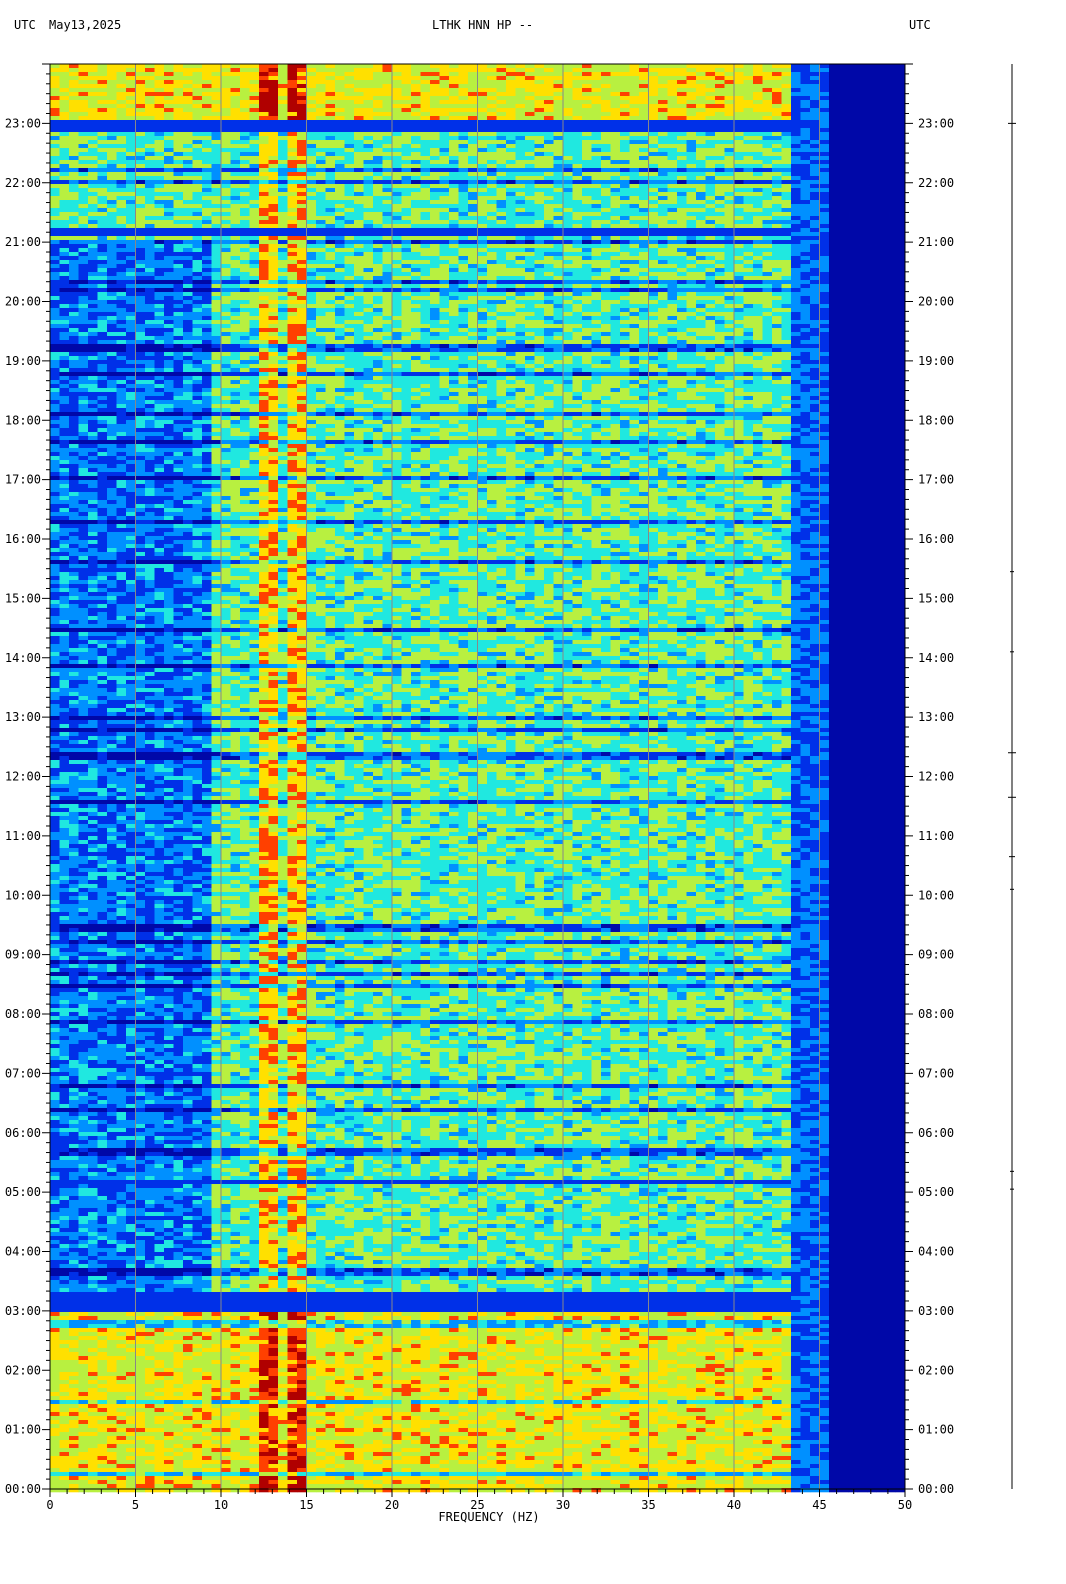  What do you see at coordinates (23, 717) in the screenshot?
I see `y-tick-label-left: 13:00` at bounding box center [23, 717].